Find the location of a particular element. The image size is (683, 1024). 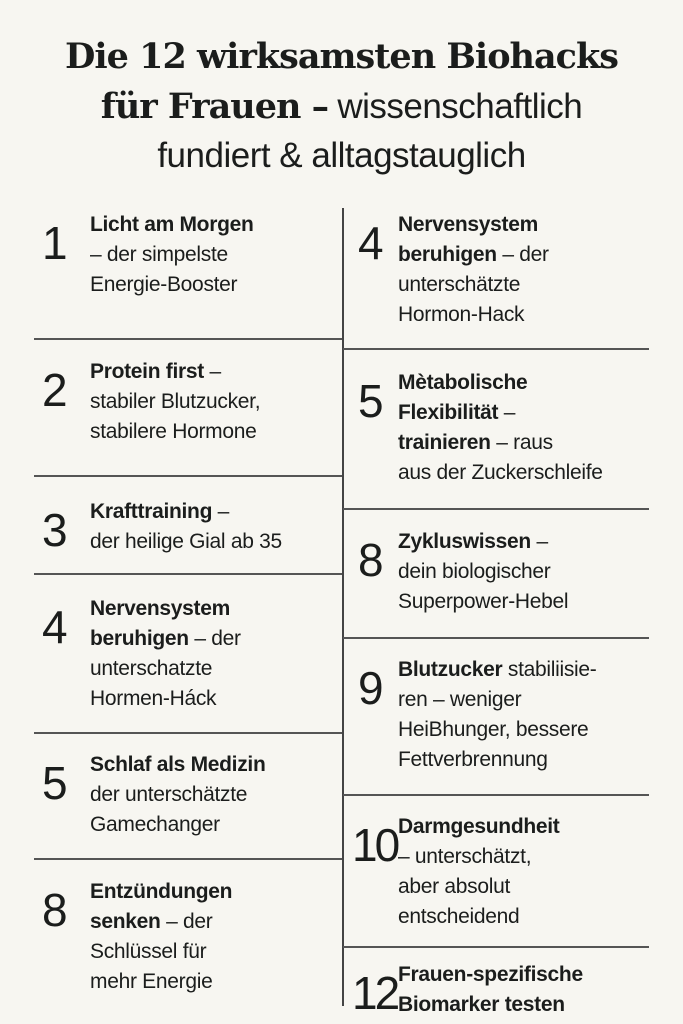

item-line: Hormon-Hack is located at coordinates (473, 315).